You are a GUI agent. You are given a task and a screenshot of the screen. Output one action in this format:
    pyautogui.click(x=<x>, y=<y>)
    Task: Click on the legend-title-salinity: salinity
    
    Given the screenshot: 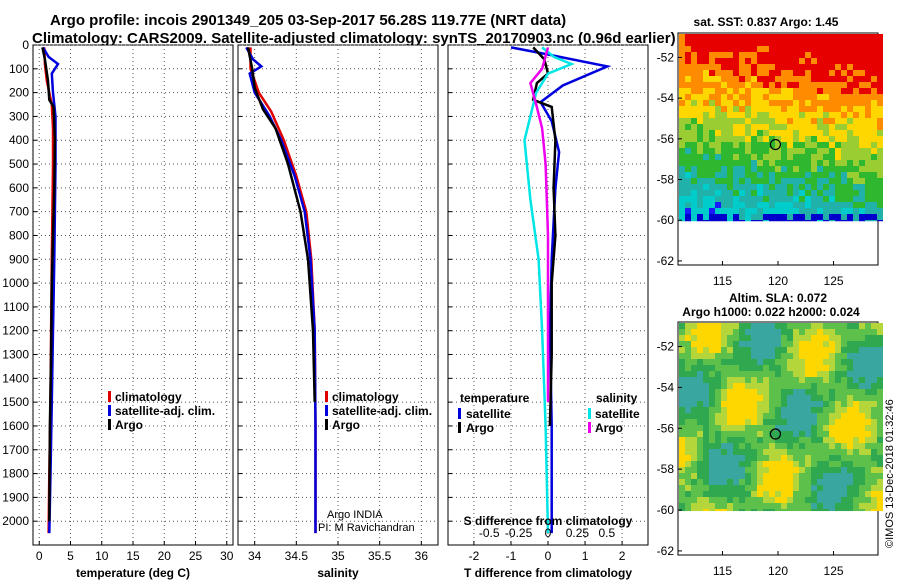 What is the action you would take?
    pyautogui.click(x=617, y=398)
    